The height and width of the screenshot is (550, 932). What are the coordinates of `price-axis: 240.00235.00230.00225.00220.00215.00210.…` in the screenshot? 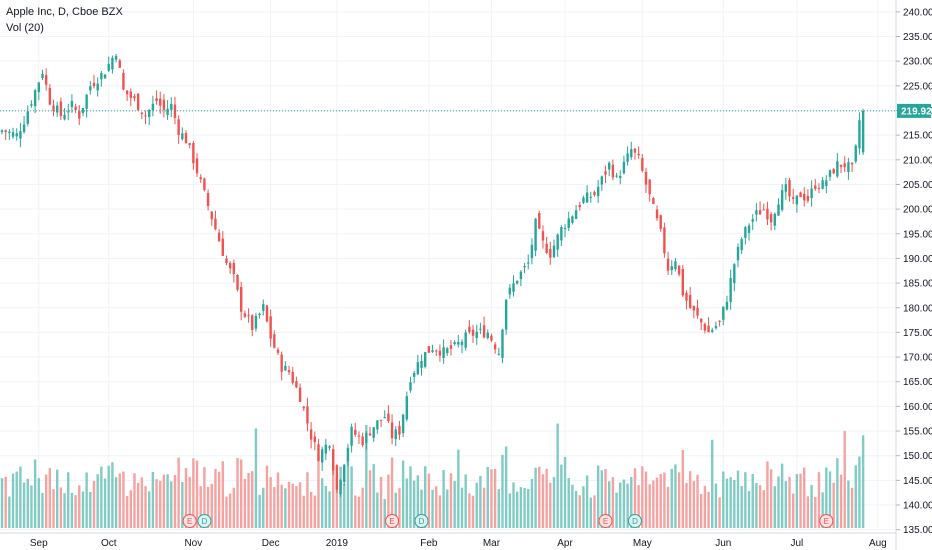 It's located at (913, 275).